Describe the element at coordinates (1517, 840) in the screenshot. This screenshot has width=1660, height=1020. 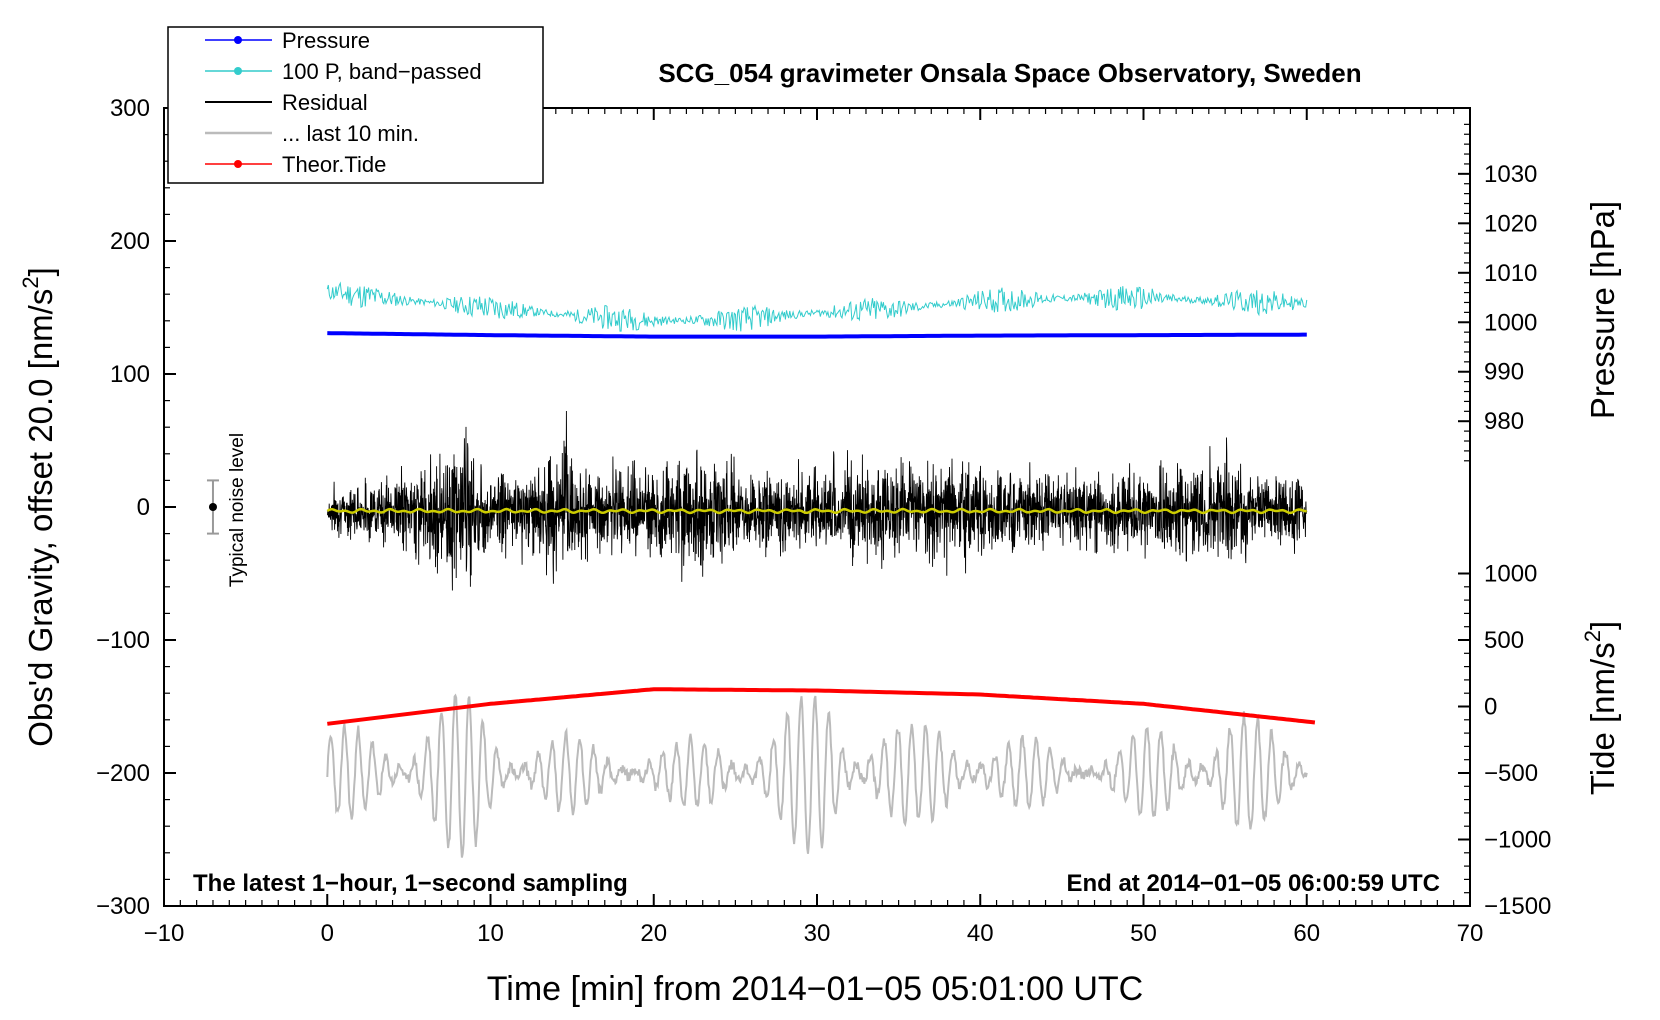
I see `tide-tick-label: −1000` at that location.